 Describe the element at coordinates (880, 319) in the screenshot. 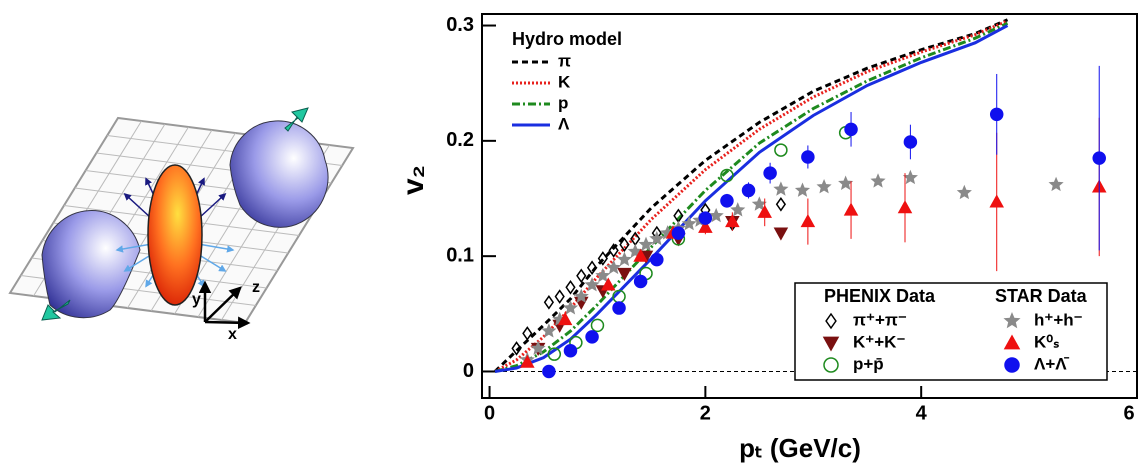

I see `legend-label: π⁺+π⁻` at that location.